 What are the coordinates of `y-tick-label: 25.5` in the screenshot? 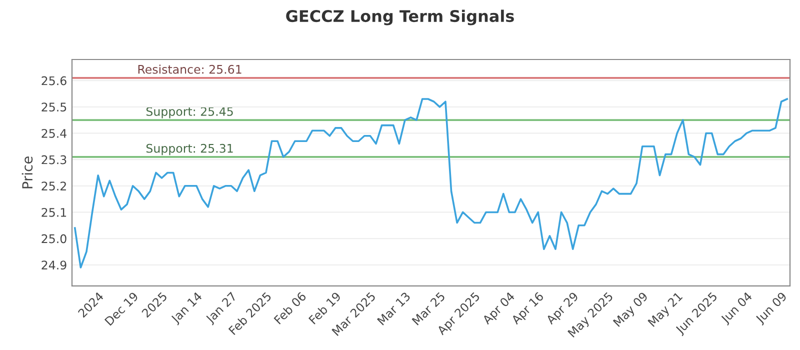 It's located at (54, 107).